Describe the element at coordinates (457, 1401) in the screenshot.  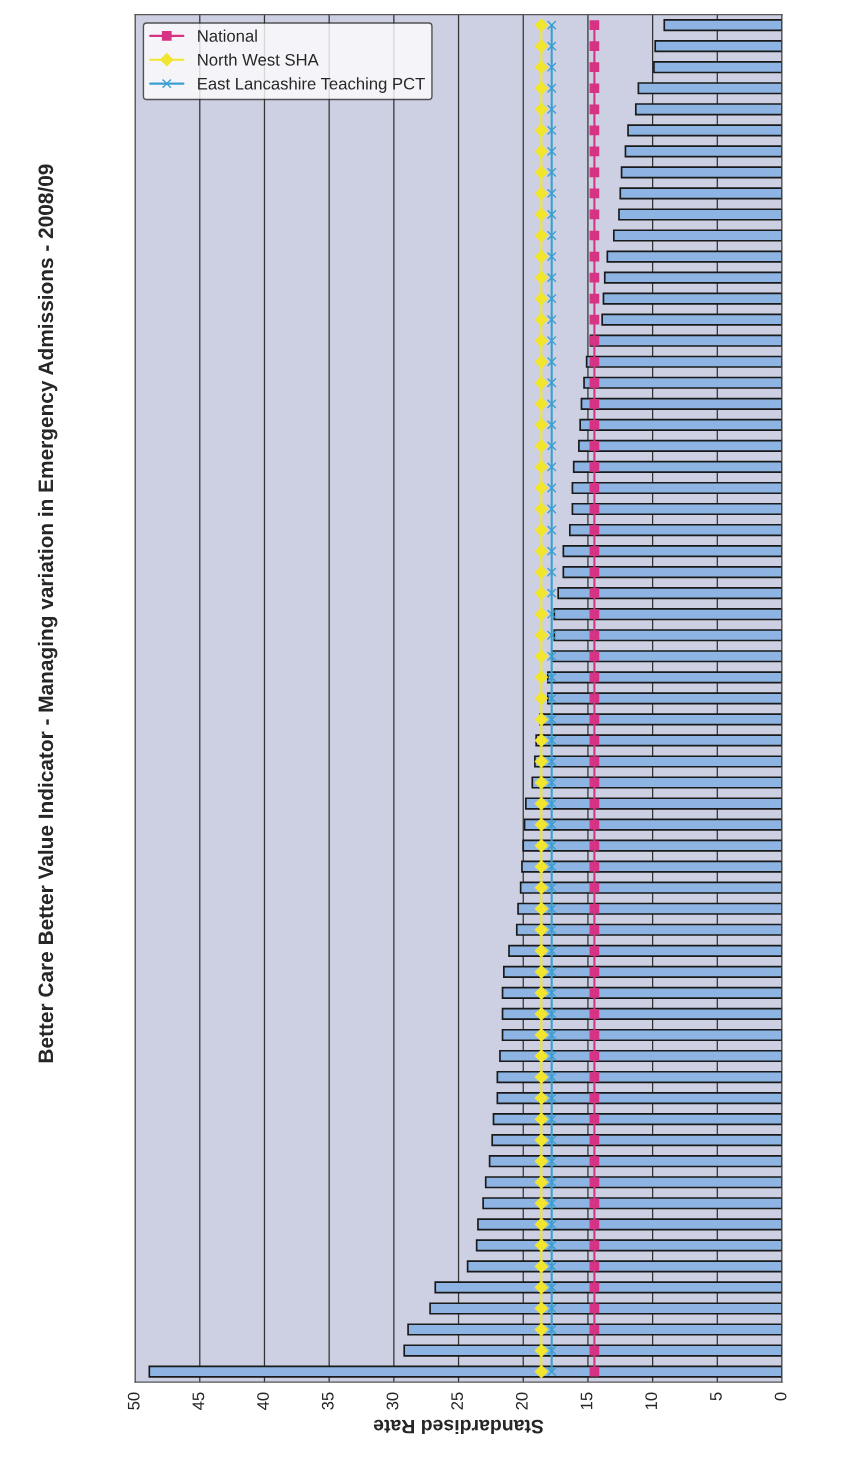
I see `x-tick-label: 25` at that location.